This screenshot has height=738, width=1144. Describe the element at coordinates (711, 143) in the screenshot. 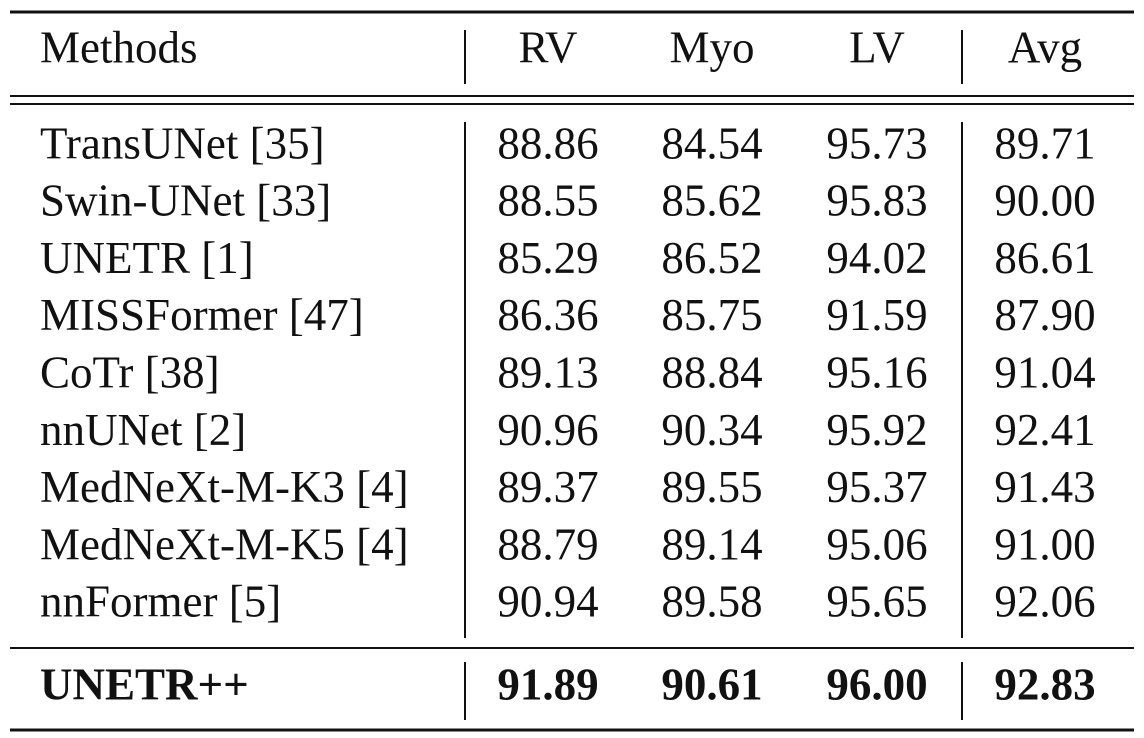

I see `row-value: 84.54` at that location.